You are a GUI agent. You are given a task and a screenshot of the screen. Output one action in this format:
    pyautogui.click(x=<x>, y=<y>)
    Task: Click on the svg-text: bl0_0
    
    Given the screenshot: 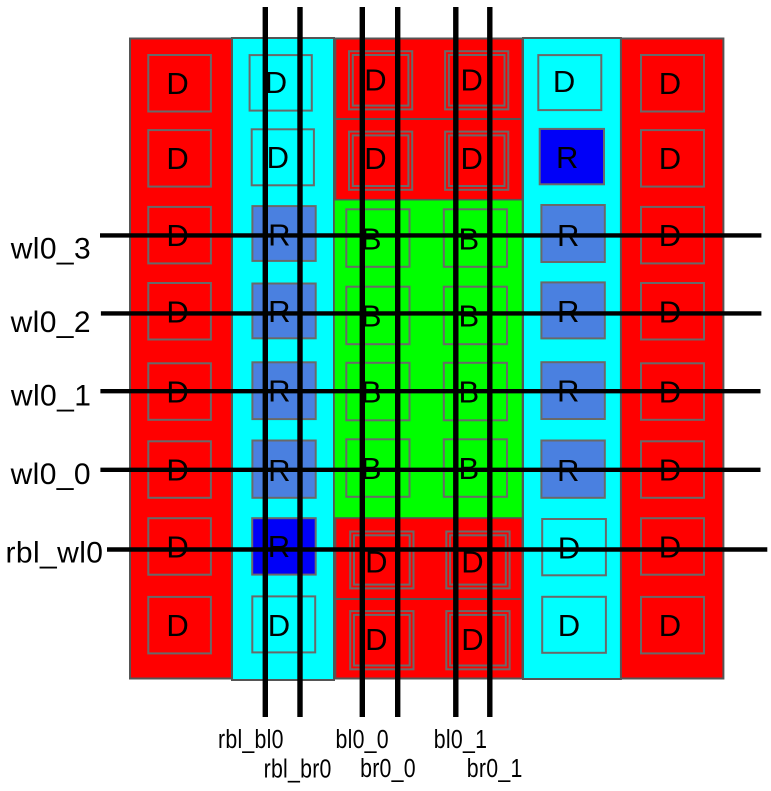 What is the action you would take?
    pyautogui.click(x=362, y=740)
    